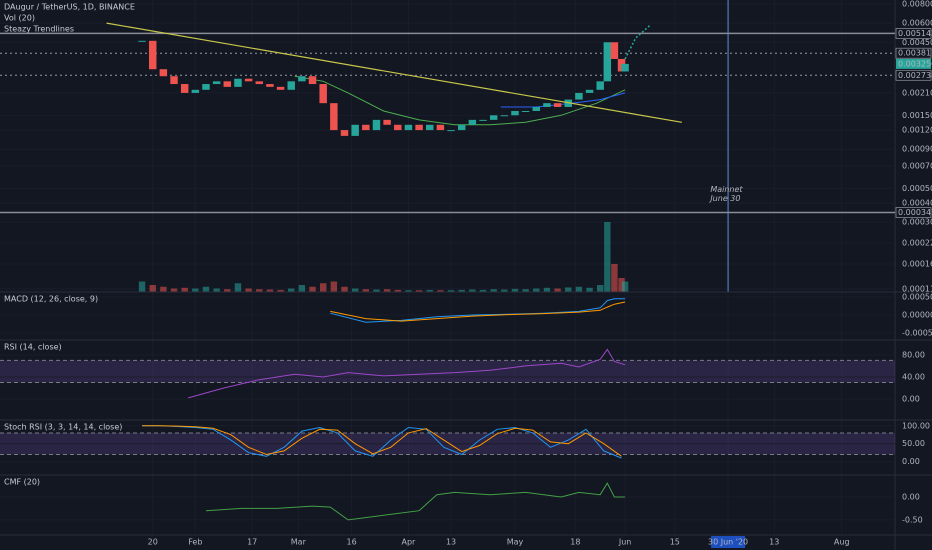 Image resolution: width=932 pixels, height=550 pixels. Describe the element at coordinates (917, 333) in the screenshot. I see `y-tick-label: -0.000500` at that location.